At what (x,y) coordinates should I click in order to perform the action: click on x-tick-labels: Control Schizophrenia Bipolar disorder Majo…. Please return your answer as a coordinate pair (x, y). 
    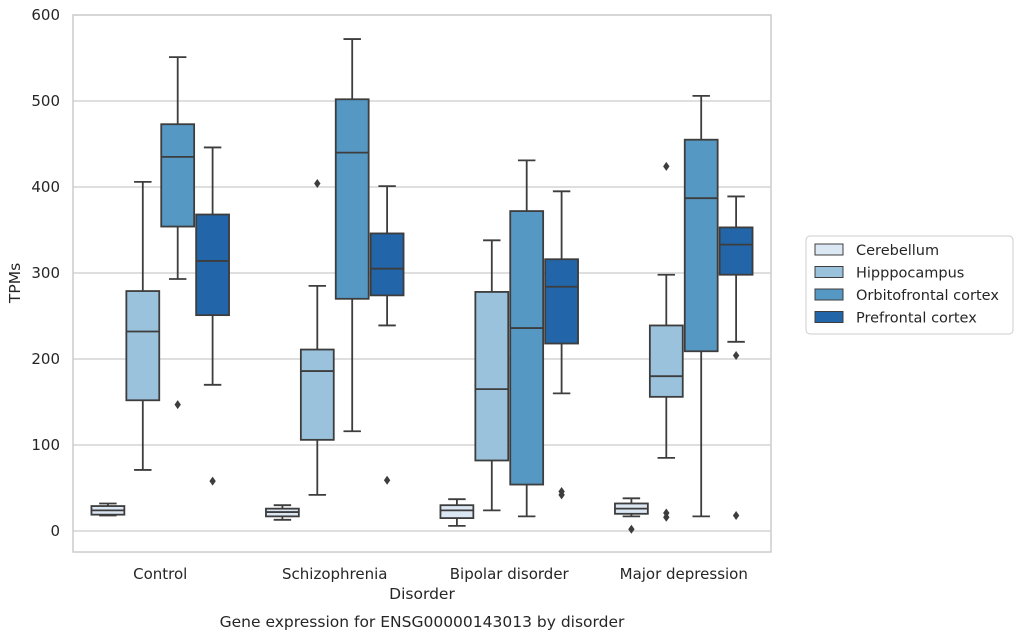
    Looking at the image, I should click on (440, 574).